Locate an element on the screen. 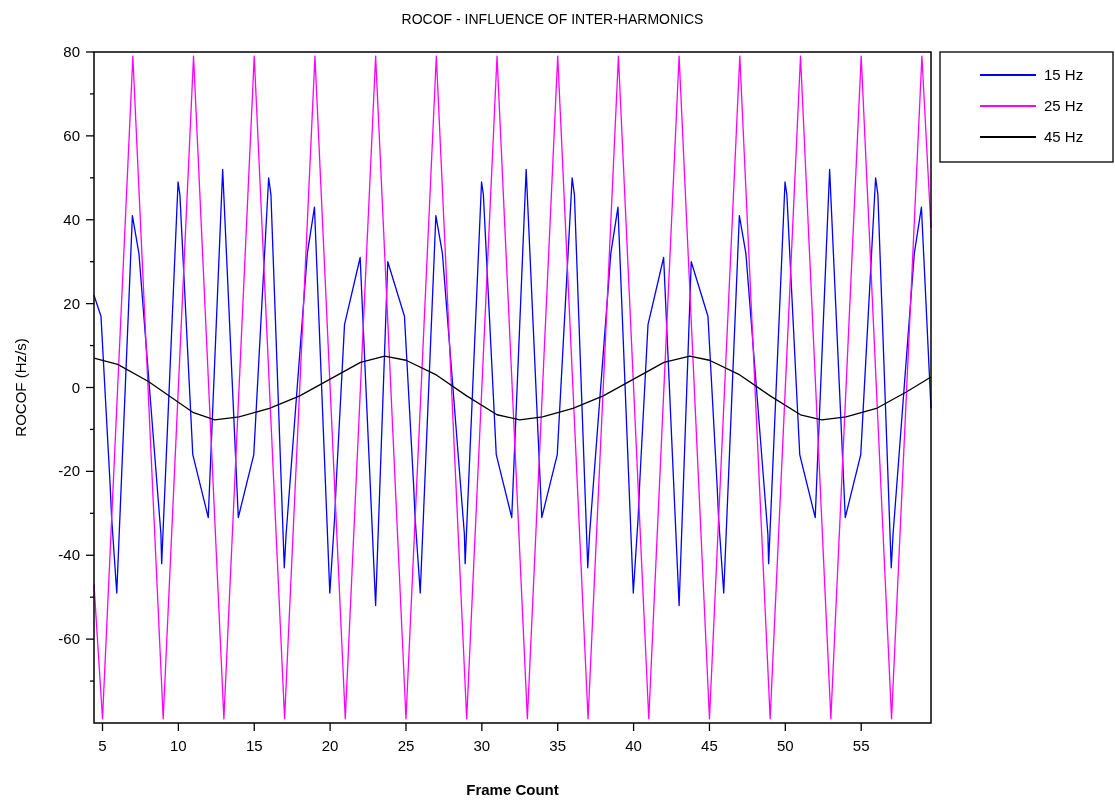 This screenshot has height=803, width=1115. x-tick-label: 35 is located at coordinates (558, 745).